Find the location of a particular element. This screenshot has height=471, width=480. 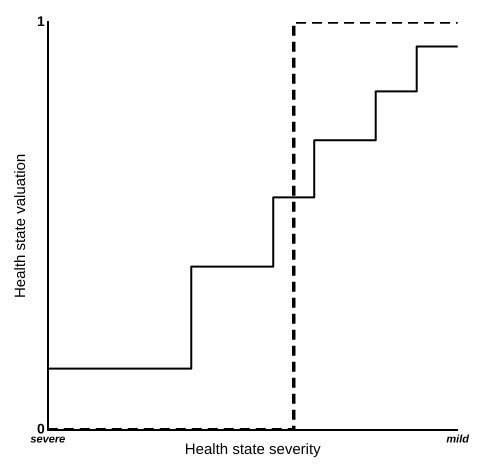

x-axis-title: Health state severity is located at coordinates (253, 449).